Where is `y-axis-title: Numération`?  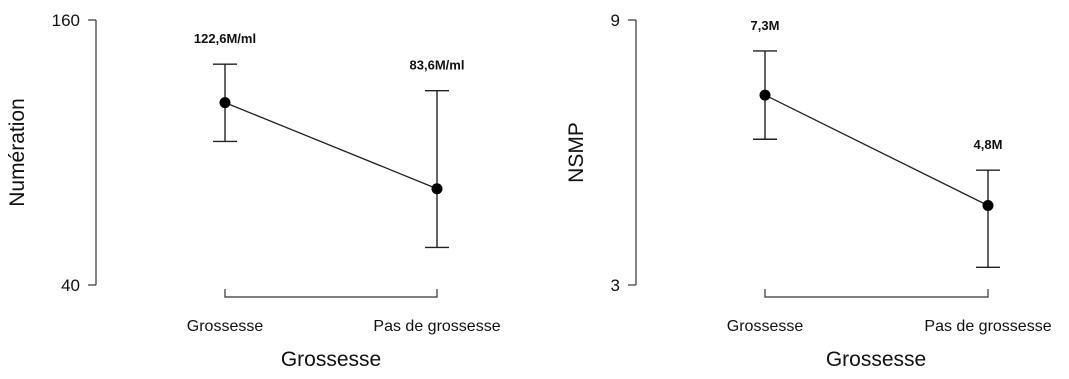
y-axis-title: Numération is located at coordinates (17, 152).